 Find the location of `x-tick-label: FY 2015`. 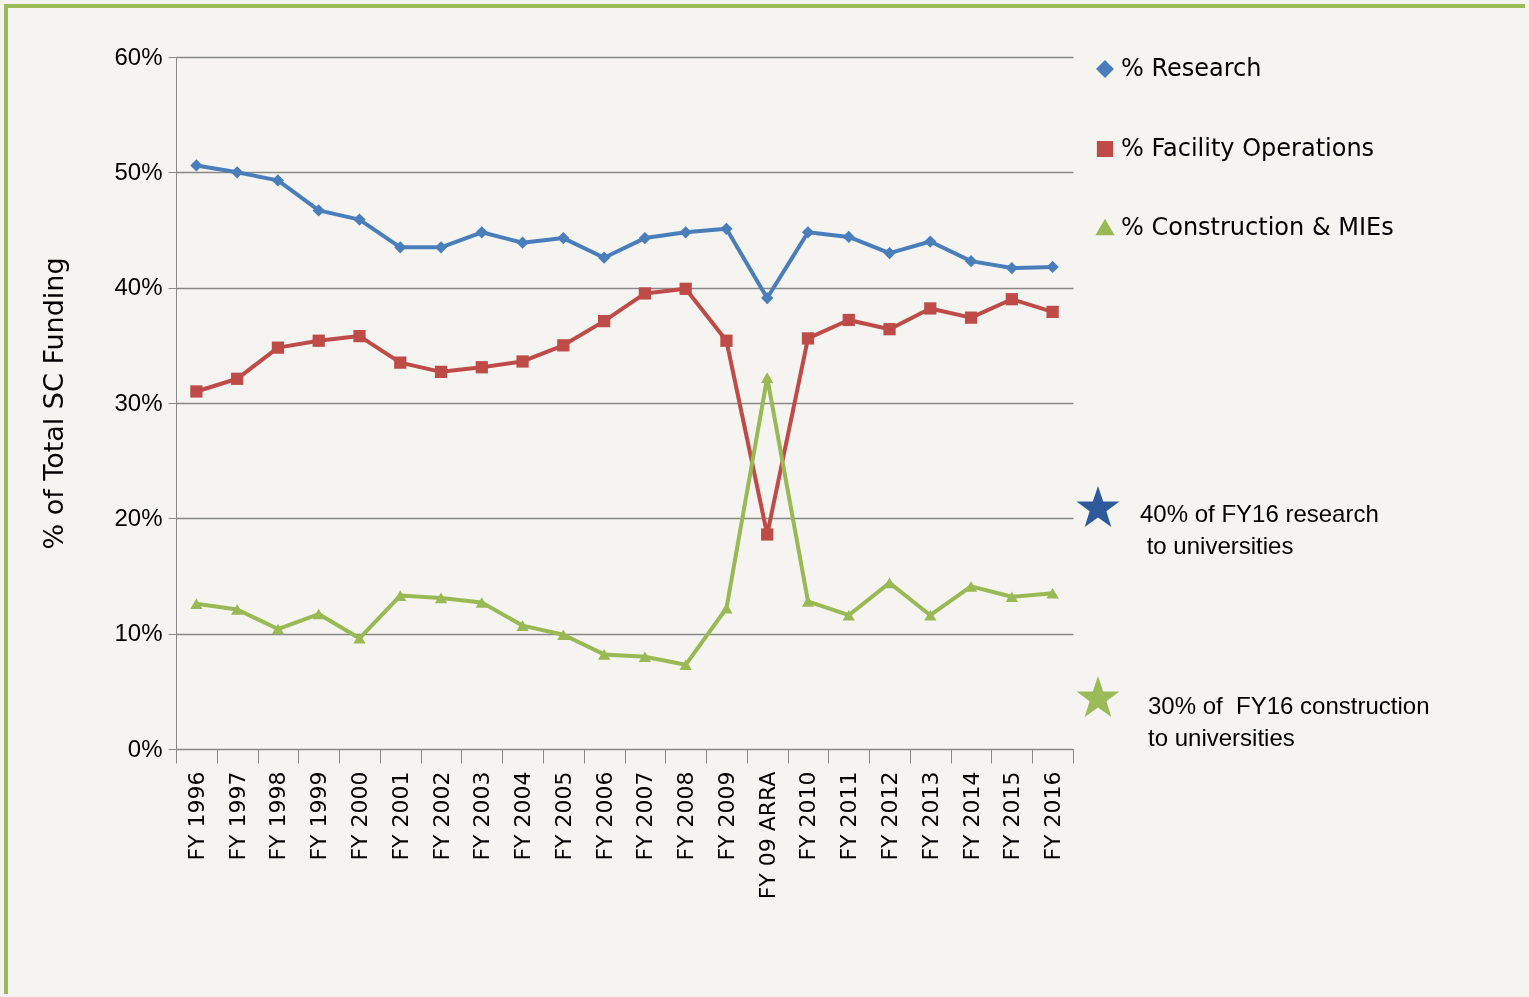

x-tick-label: FY 2015 is located at coordinates (1012, 816).